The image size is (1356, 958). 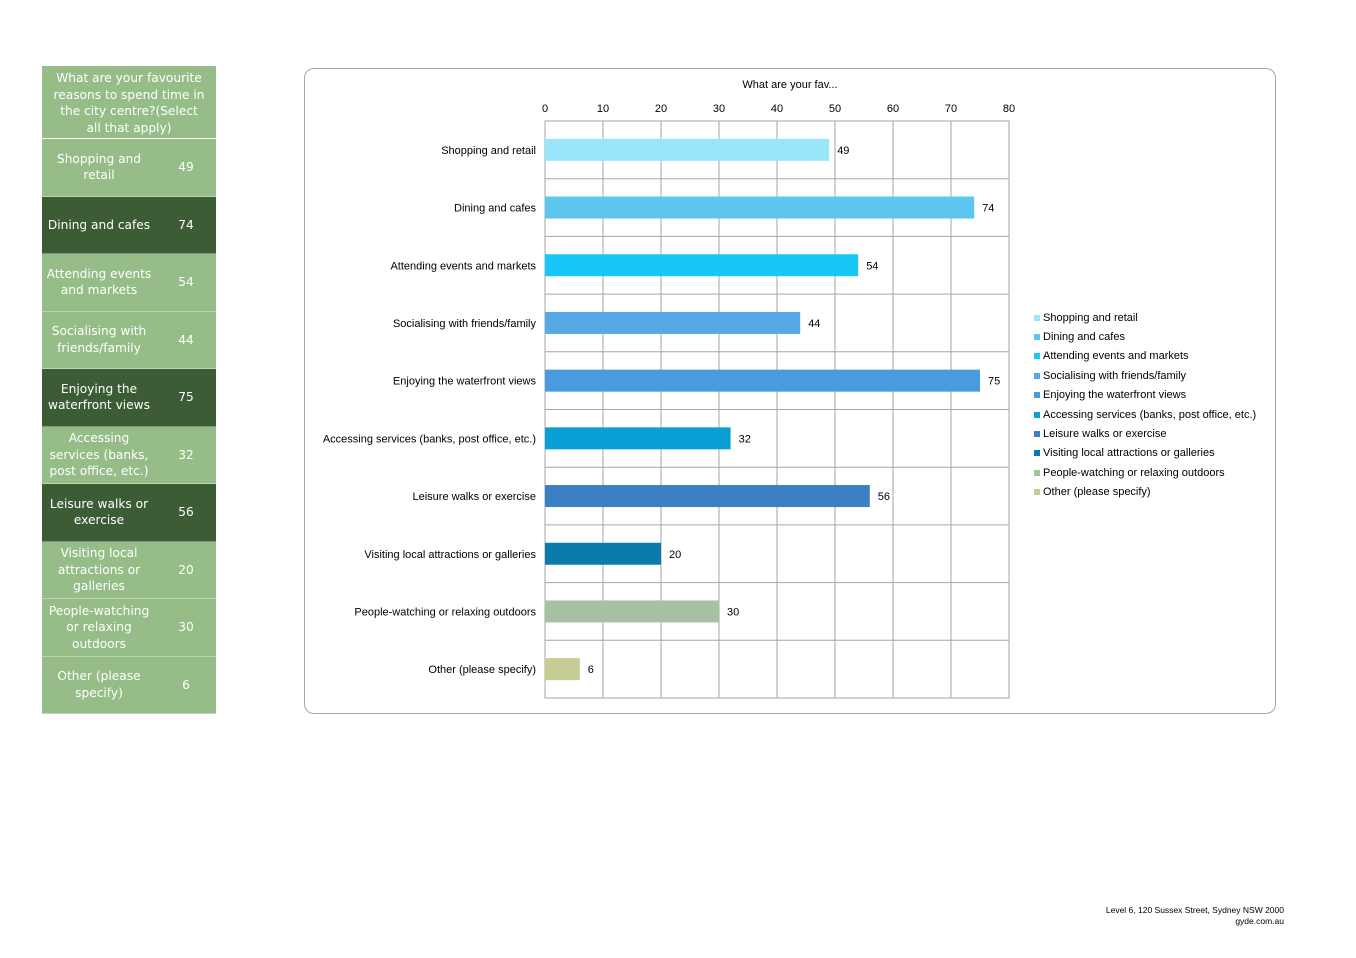 What do you see at coordinates (186, 512) in the screenshot?
I see `table-row-value: 56` at bounding box center [186, 512].